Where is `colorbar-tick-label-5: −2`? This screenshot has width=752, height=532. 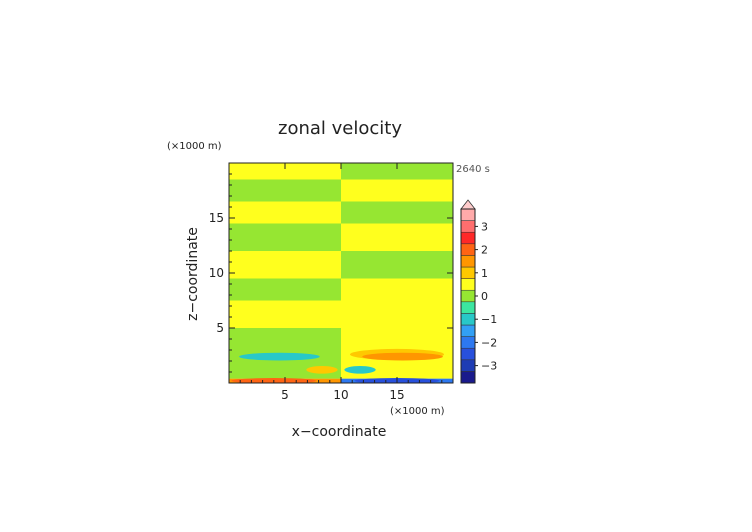
colorbar-tick-label-5: −2 is located at coordinates (489, 342).